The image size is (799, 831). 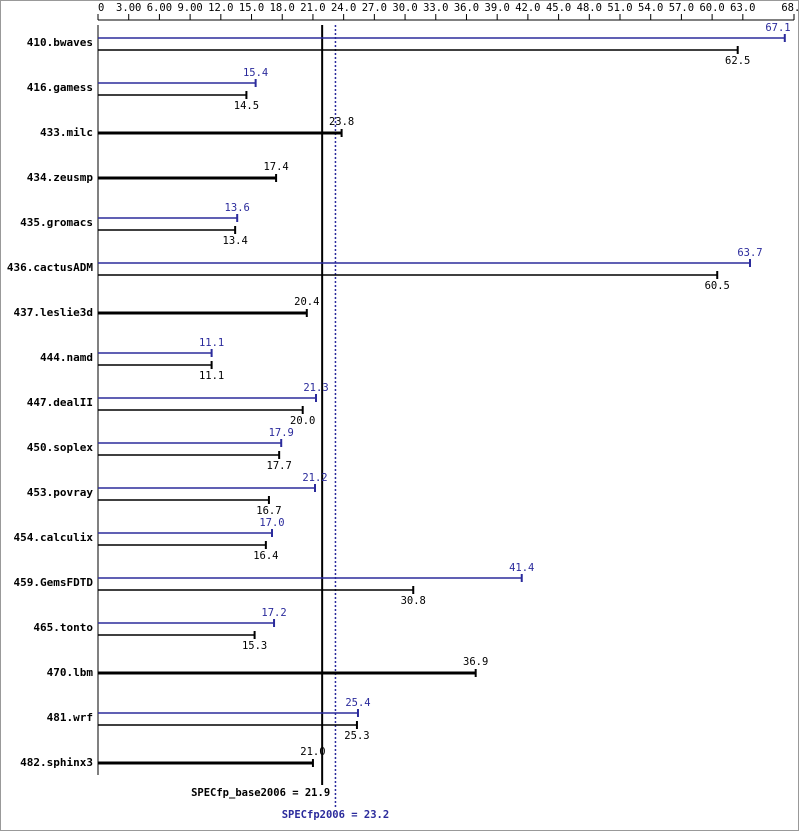 What do you see at coordinates (558, 8) in the screenshot?
I see `x-tick-label: 45.0` at bounding box center [558, 8].